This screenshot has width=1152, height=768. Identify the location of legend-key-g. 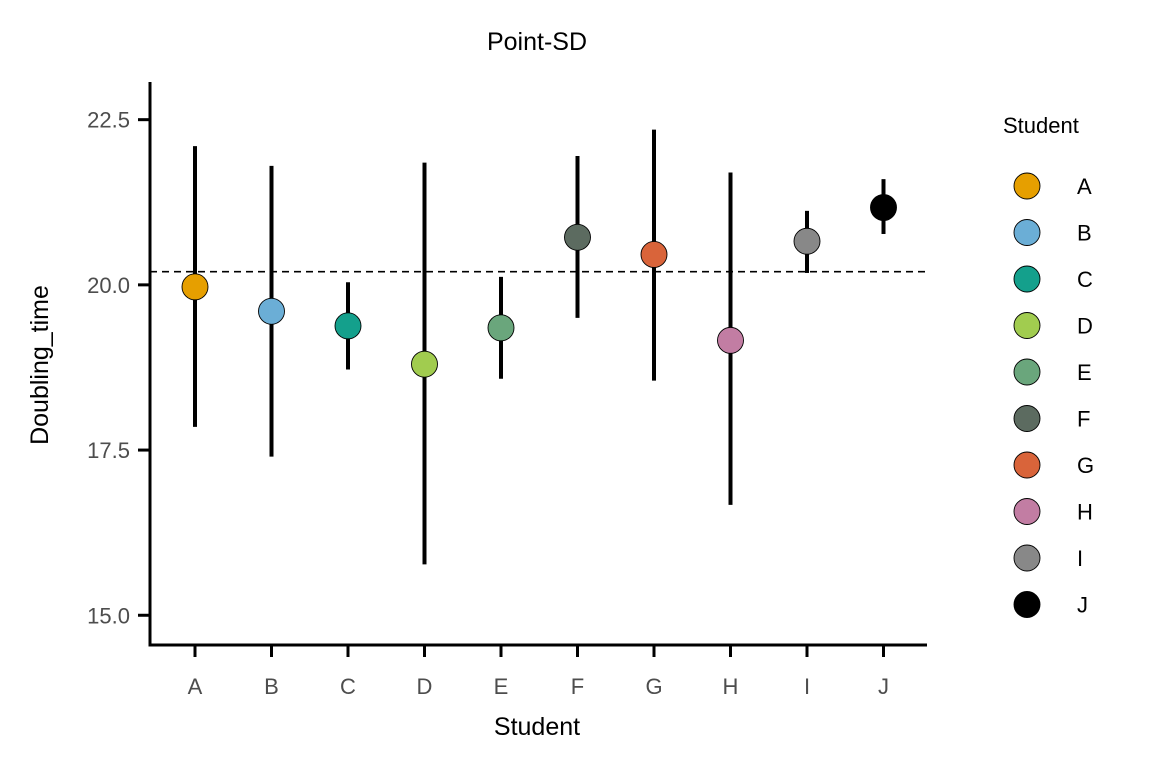
(1027, 465).